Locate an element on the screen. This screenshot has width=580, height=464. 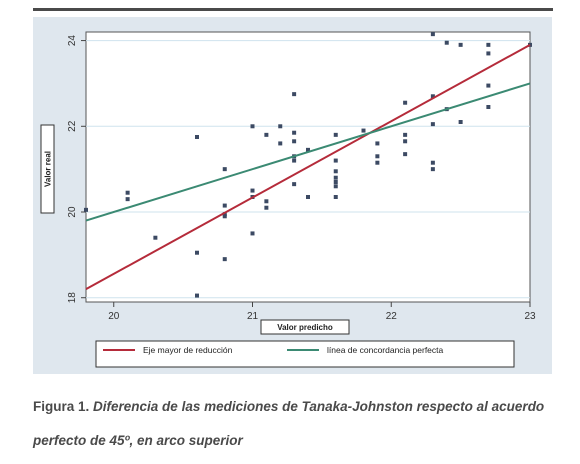
top-rule is located at coordinates (293, 9).